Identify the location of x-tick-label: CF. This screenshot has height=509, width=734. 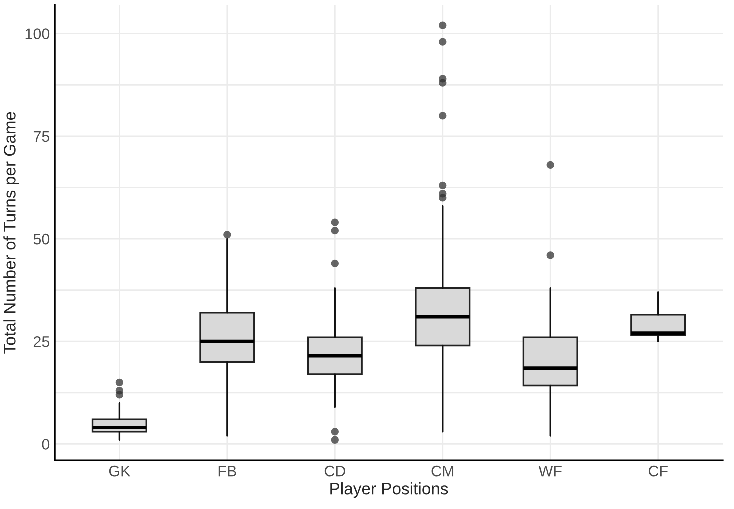
(658, 471).